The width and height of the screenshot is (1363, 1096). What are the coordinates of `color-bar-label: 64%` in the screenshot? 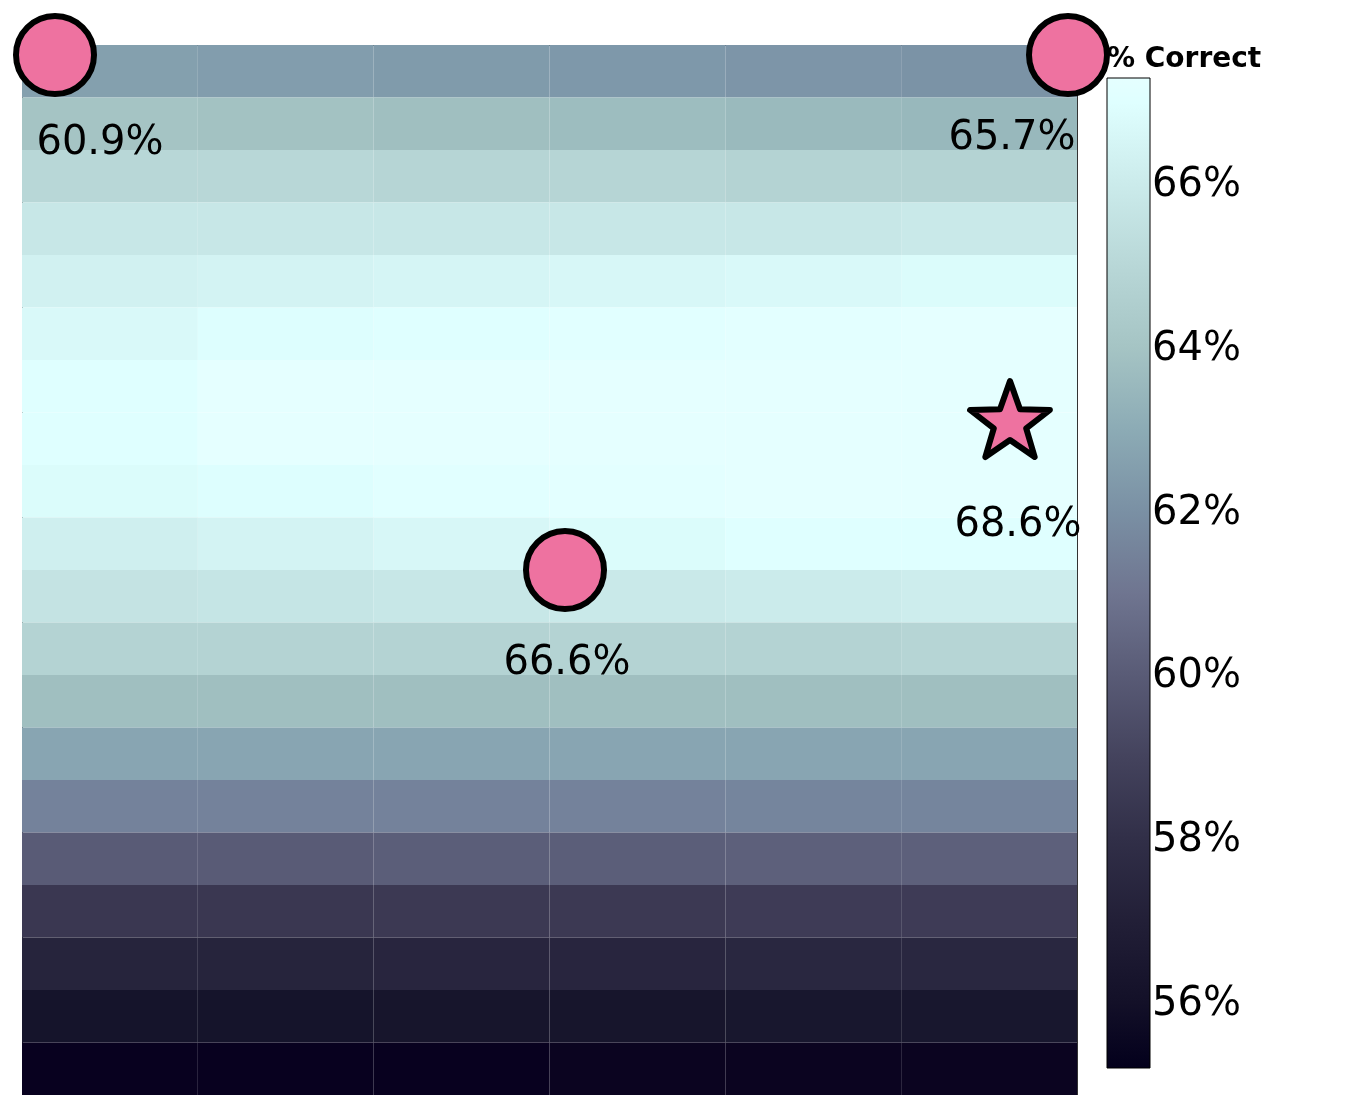 It's located at (1196, 346).